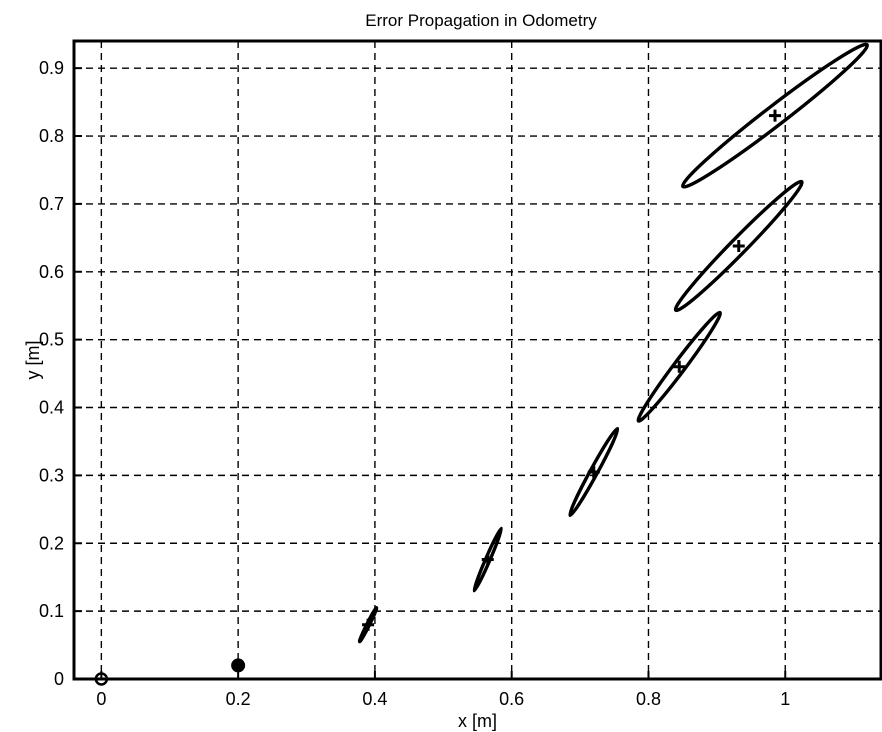 This screenshot has width=882, height=732. What do you see at coordinates (51, 204) in the screenshot?
I see `y-tick-label: 0.7` at bounding box center [51, 204].